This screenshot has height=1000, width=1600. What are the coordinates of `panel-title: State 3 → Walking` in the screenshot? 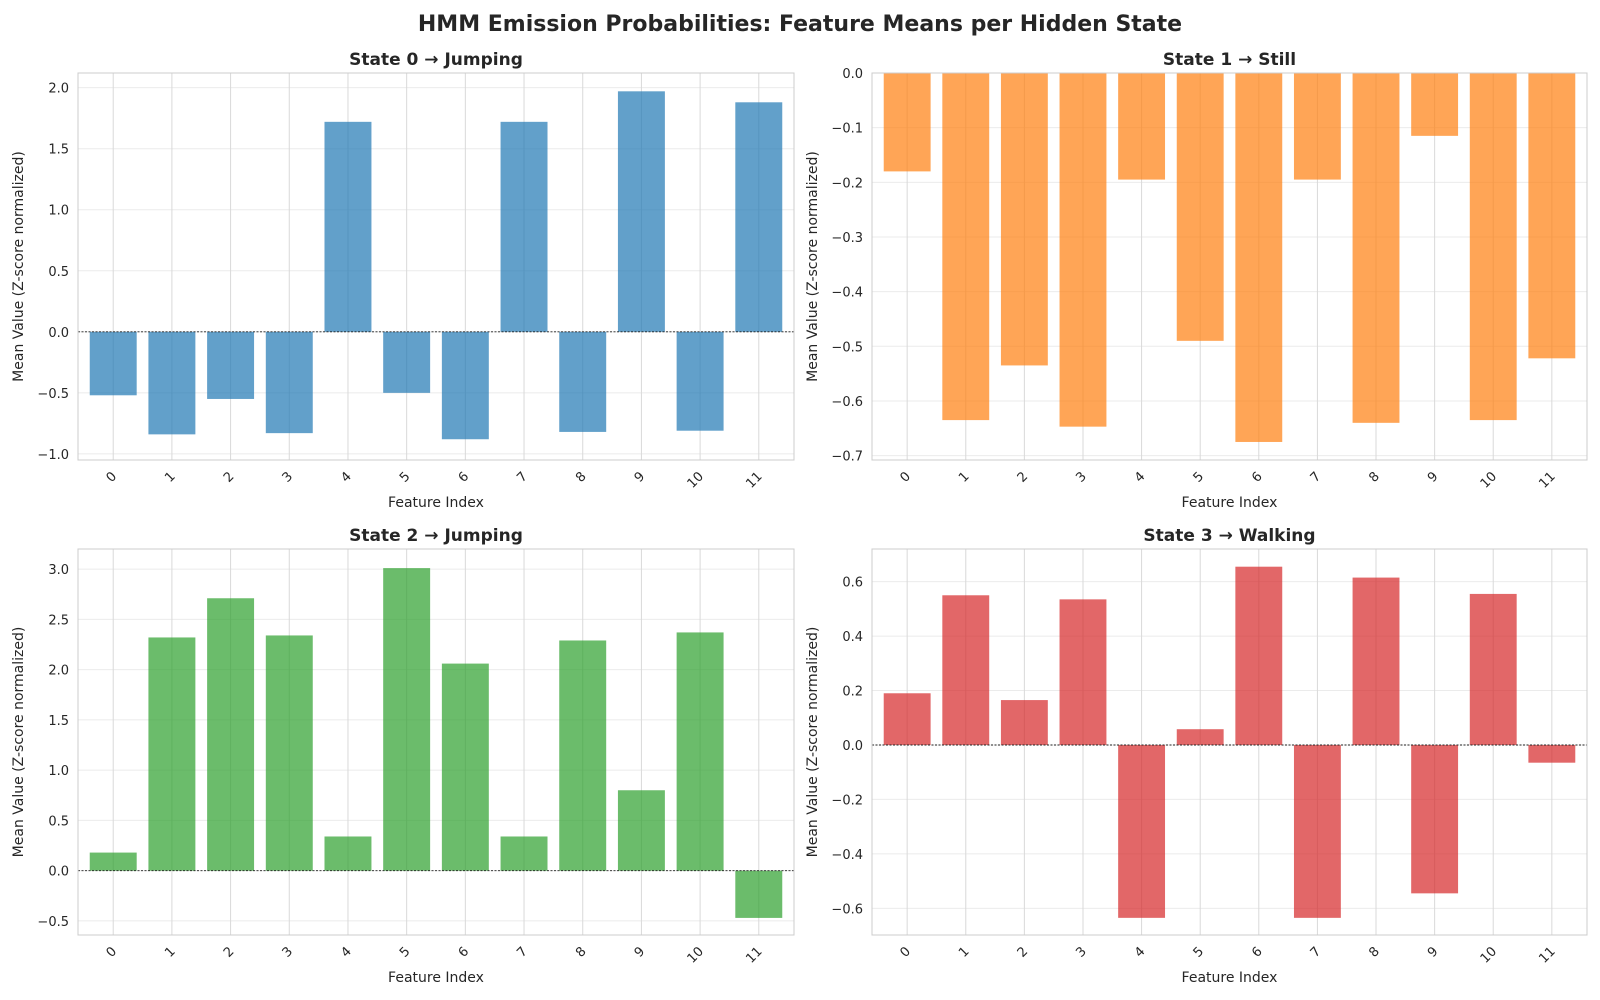 It's located at (1229, 536).